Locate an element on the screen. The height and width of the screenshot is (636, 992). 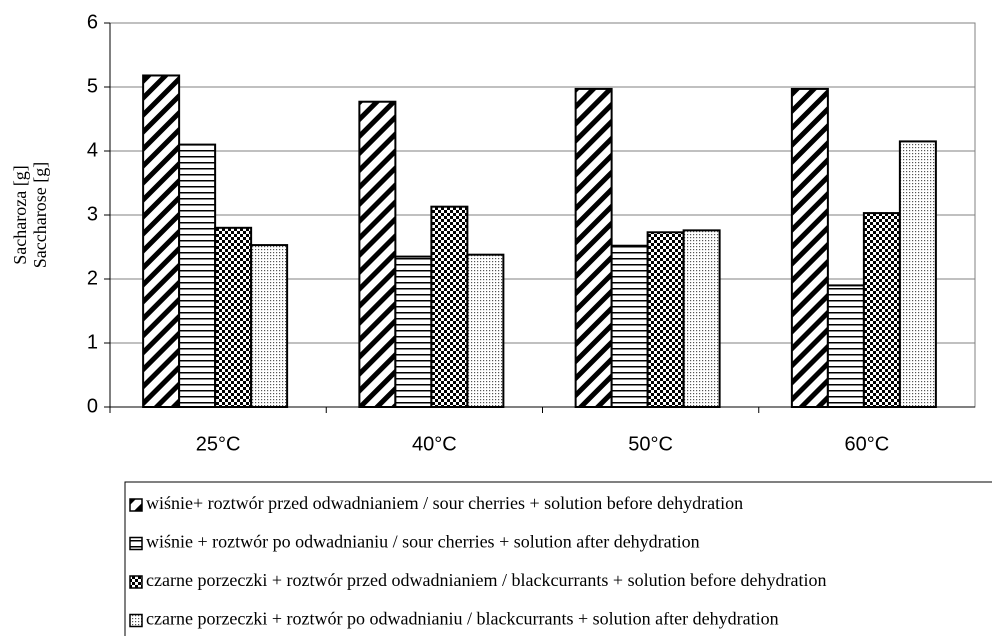
x-tick-label: 40°C is located at coordinates (434, 444).